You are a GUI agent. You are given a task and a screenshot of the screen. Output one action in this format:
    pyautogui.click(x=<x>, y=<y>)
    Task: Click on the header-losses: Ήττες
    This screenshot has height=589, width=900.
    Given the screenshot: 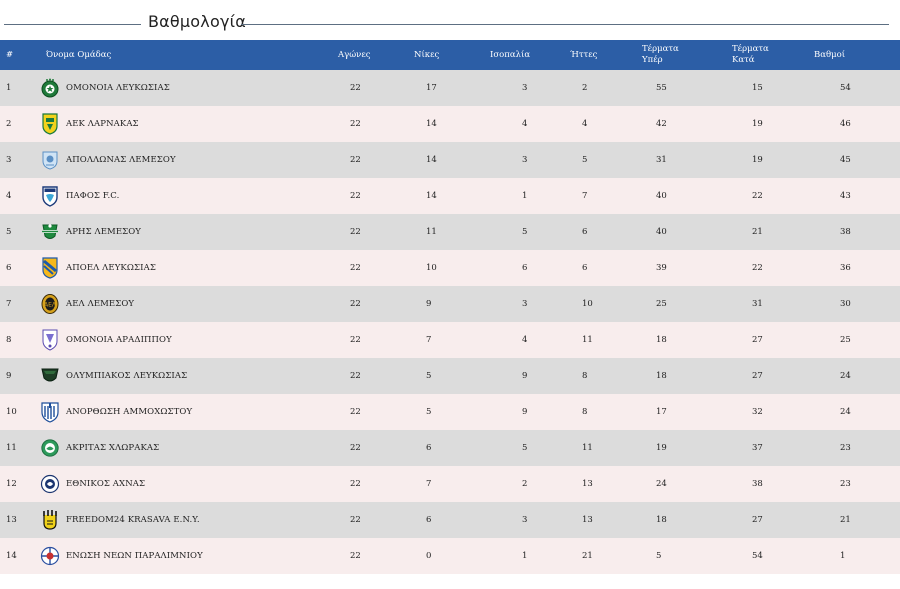 What is the action you would take?
    pyautogui.click(x=584, y=54)
    